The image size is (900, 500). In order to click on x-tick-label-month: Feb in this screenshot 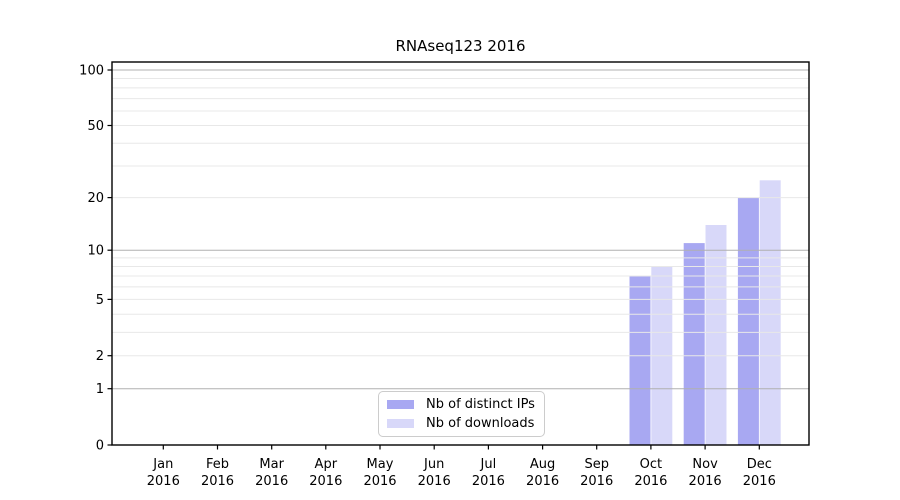, I will do `click(217, 464)`.